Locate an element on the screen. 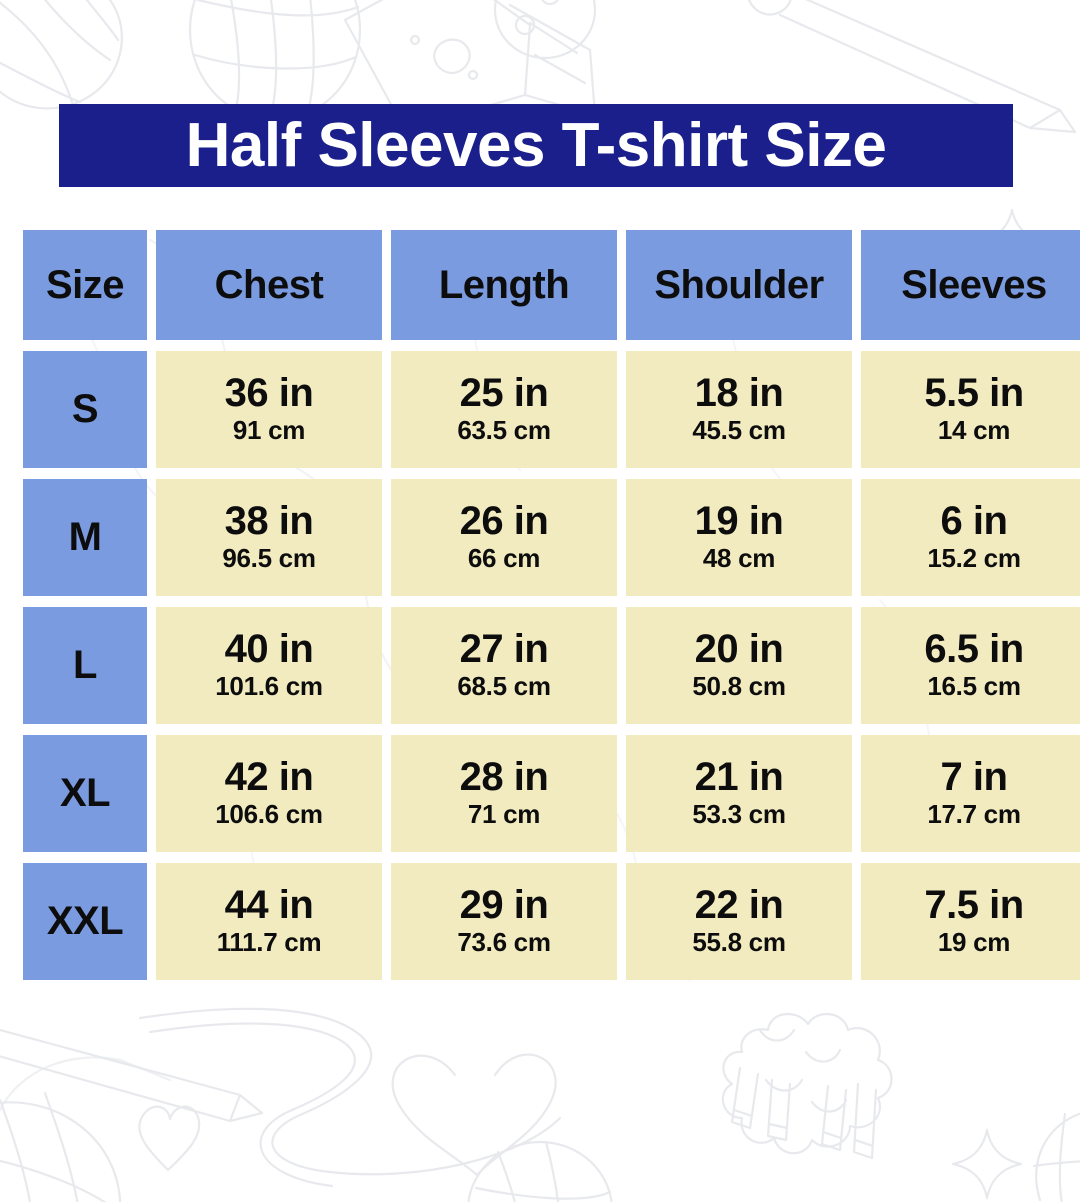 The image size is (1080, 1202). value-inches: 7 in is located at coordinates (974, 777).